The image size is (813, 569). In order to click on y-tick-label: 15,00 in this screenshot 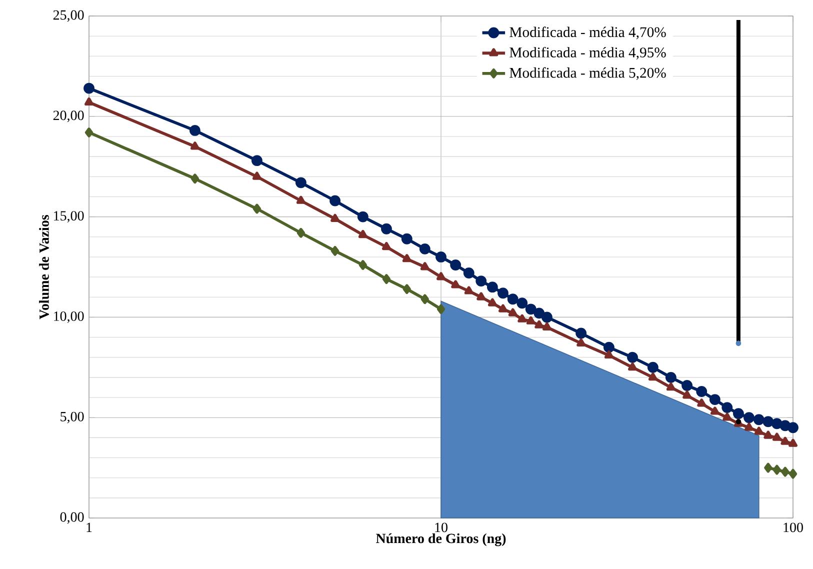, I will do `click(69, 217)`.